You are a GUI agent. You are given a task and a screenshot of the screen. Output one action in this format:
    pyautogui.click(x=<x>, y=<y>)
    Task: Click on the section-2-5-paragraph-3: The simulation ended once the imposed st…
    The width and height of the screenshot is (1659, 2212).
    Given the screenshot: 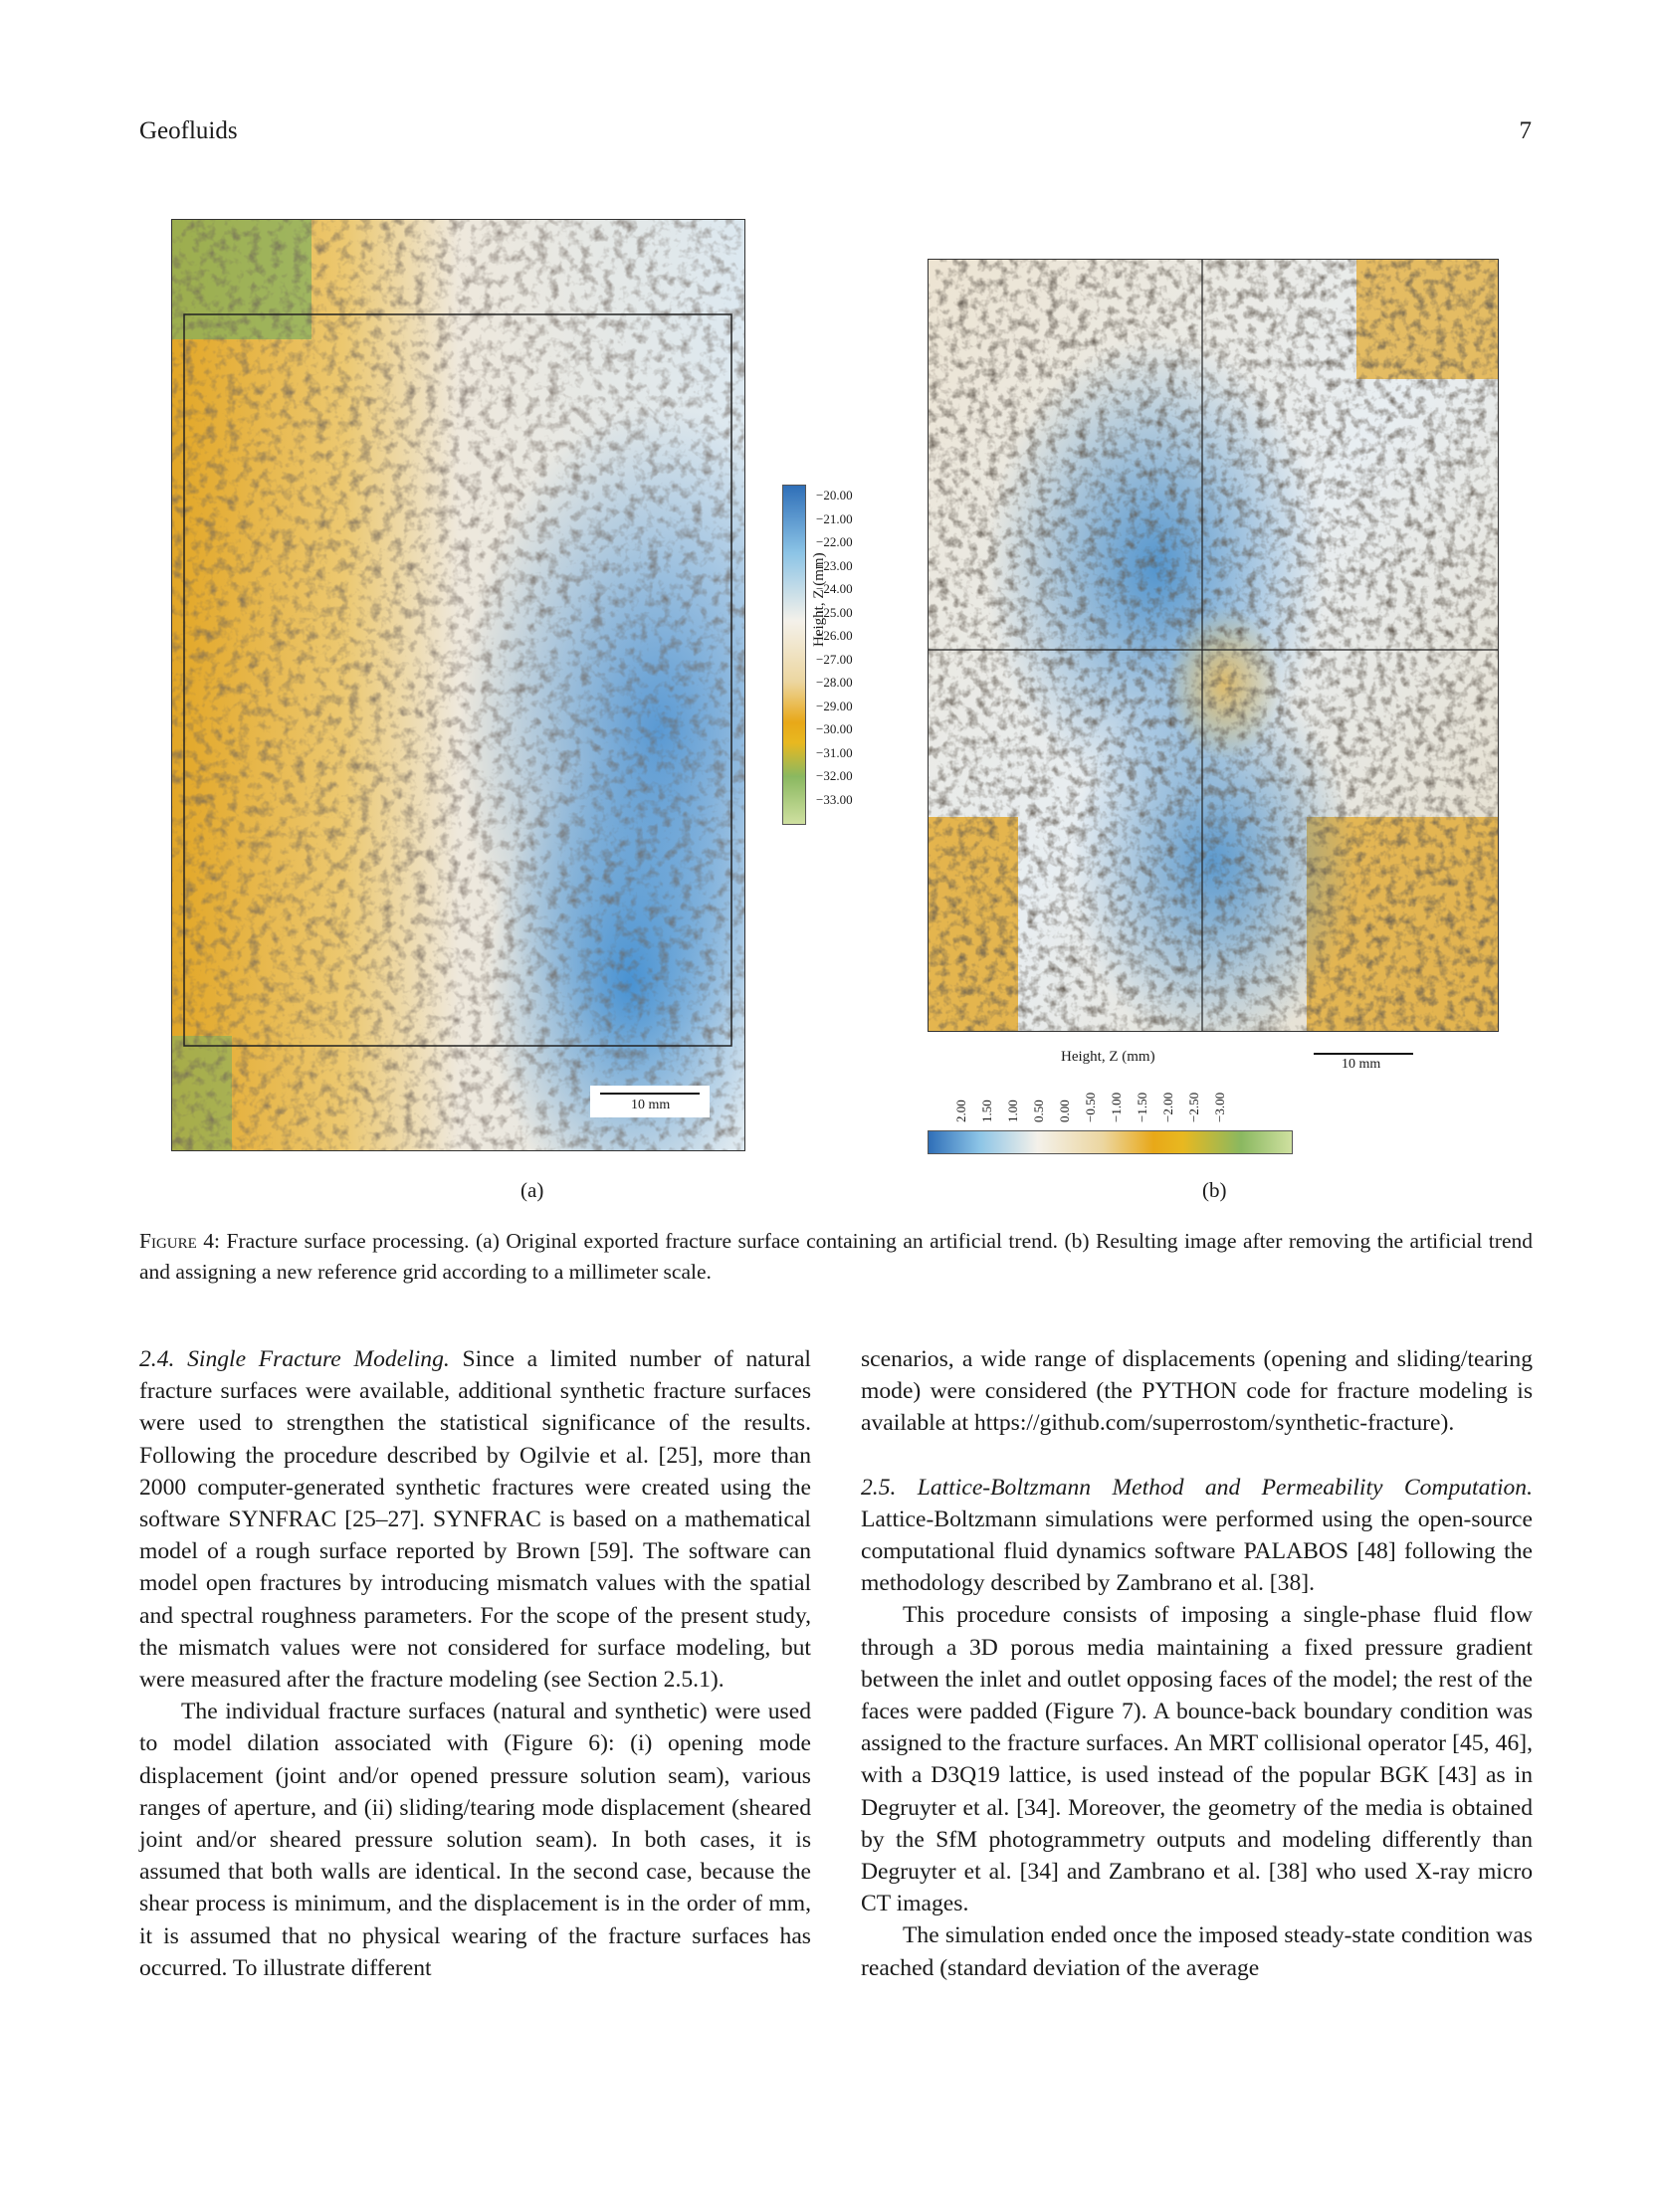 What is the action you would take?
    pyautogui.click(x=1197, y=1951)
    